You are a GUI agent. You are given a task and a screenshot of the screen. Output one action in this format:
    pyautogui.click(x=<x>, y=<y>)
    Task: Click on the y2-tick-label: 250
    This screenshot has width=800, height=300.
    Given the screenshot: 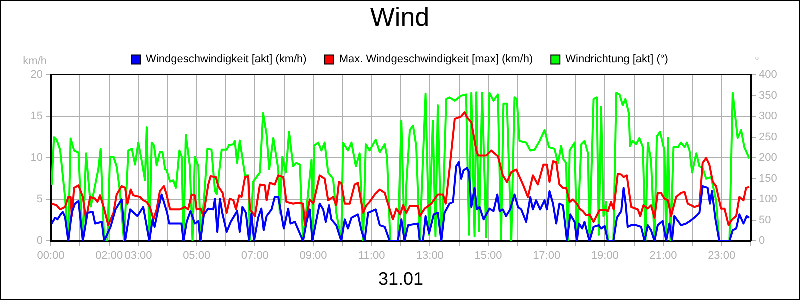 What is the action you would take?
    pyautogui.click(x=768, y=137)
    